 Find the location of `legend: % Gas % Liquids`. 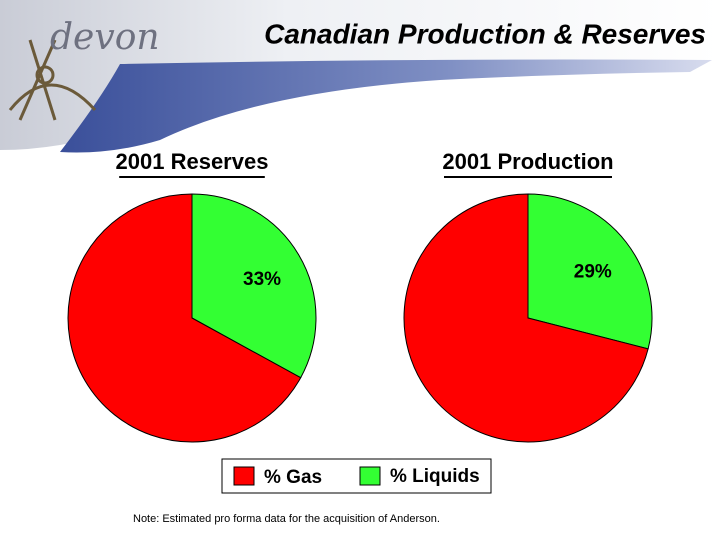

legend: % Gas % Liquids is located at coordinates (356, 476).